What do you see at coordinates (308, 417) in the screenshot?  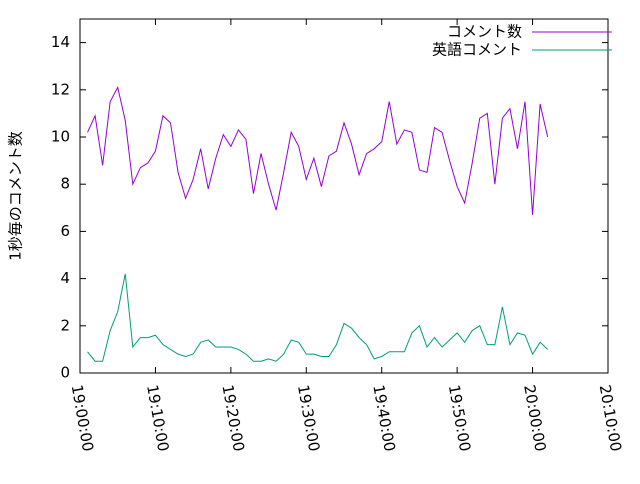 I see `x-tick-label: 19:30:00` at bounding box center [308, 417].